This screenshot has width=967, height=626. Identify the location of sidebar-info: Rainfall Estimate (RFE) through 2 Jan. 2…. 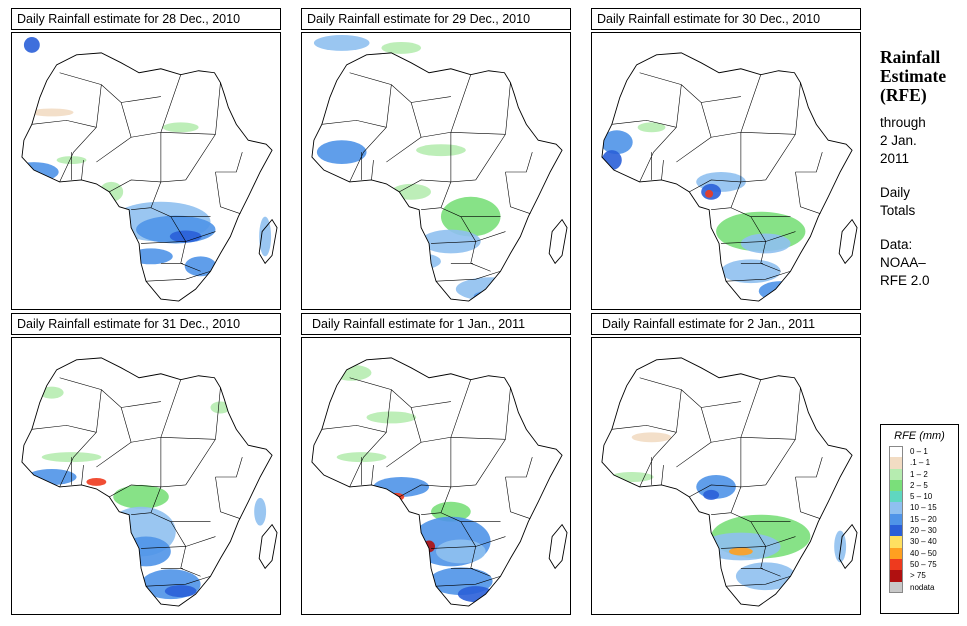
(922, 169).